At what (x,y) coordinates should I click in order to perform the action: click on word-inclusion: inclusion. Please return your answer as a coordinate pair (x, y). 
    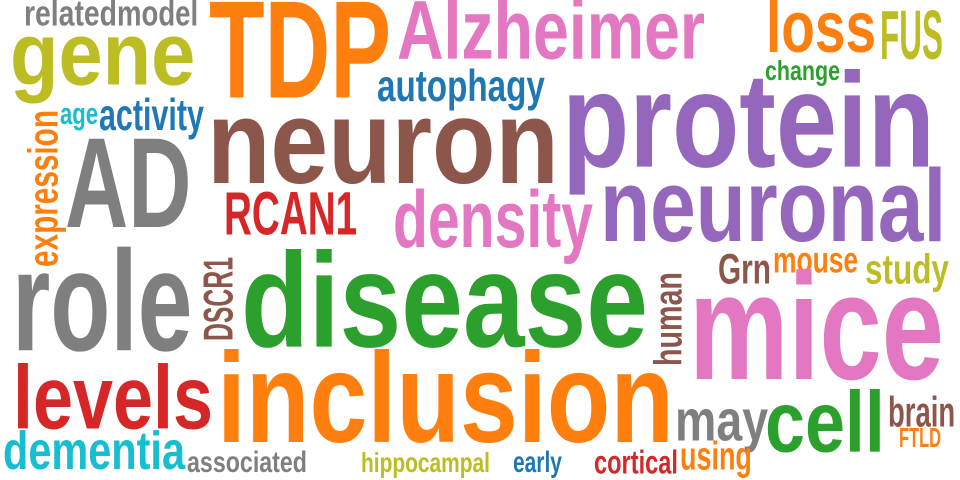
    Looking at the image, I should click on (445, 398).